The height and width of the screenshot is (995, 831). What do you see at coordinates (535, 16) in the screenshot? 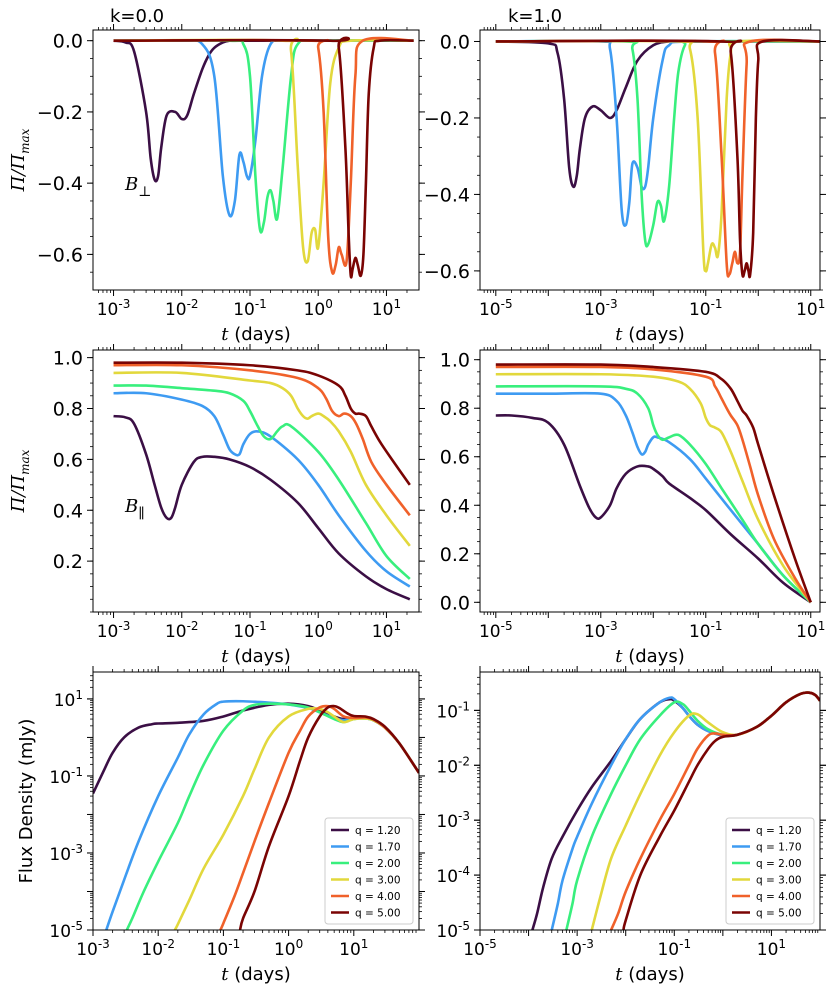
I see `panel-title: k=1.0` at bounding box center [535, 16].